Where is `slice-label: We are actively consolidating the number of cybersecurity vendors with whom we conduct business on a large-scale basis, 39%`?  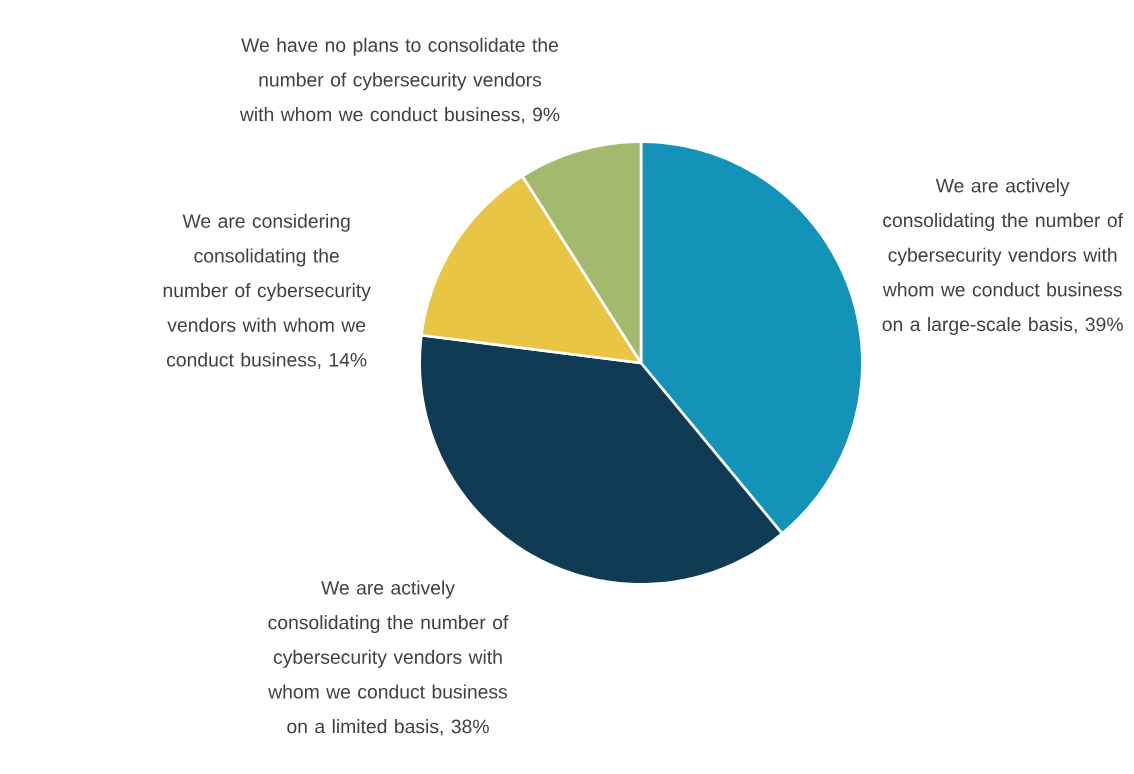 slice-label: We are actively consolidating the number of cybersecurity vendors with whom we conduct business on a large-scale basis, 39% is located at coordinates (1003, 256).